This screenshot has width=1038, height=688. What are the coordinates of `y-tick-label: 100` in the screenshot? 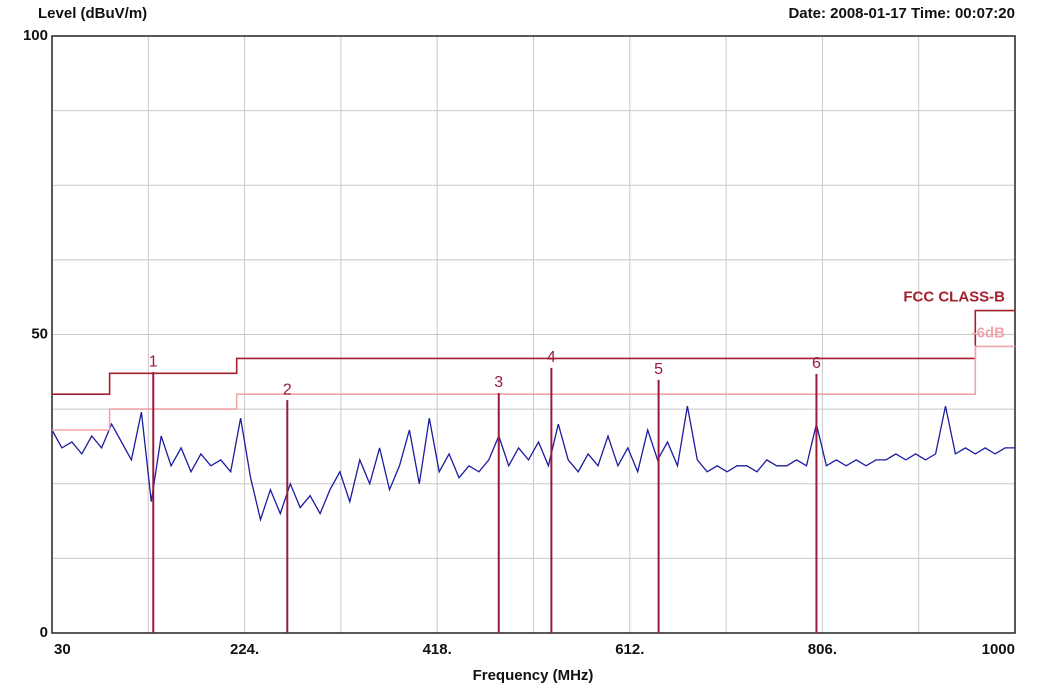 It's located at (35, 35).